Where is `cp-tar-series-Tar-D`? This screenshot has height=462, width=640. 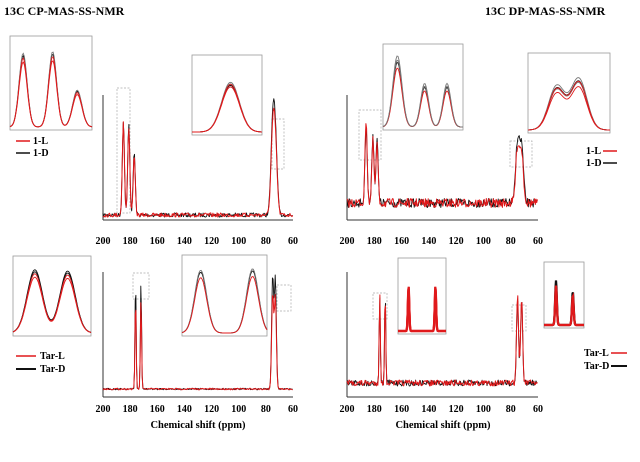 cp-tar-series-Tar-D is located at coordinates (197, 332).